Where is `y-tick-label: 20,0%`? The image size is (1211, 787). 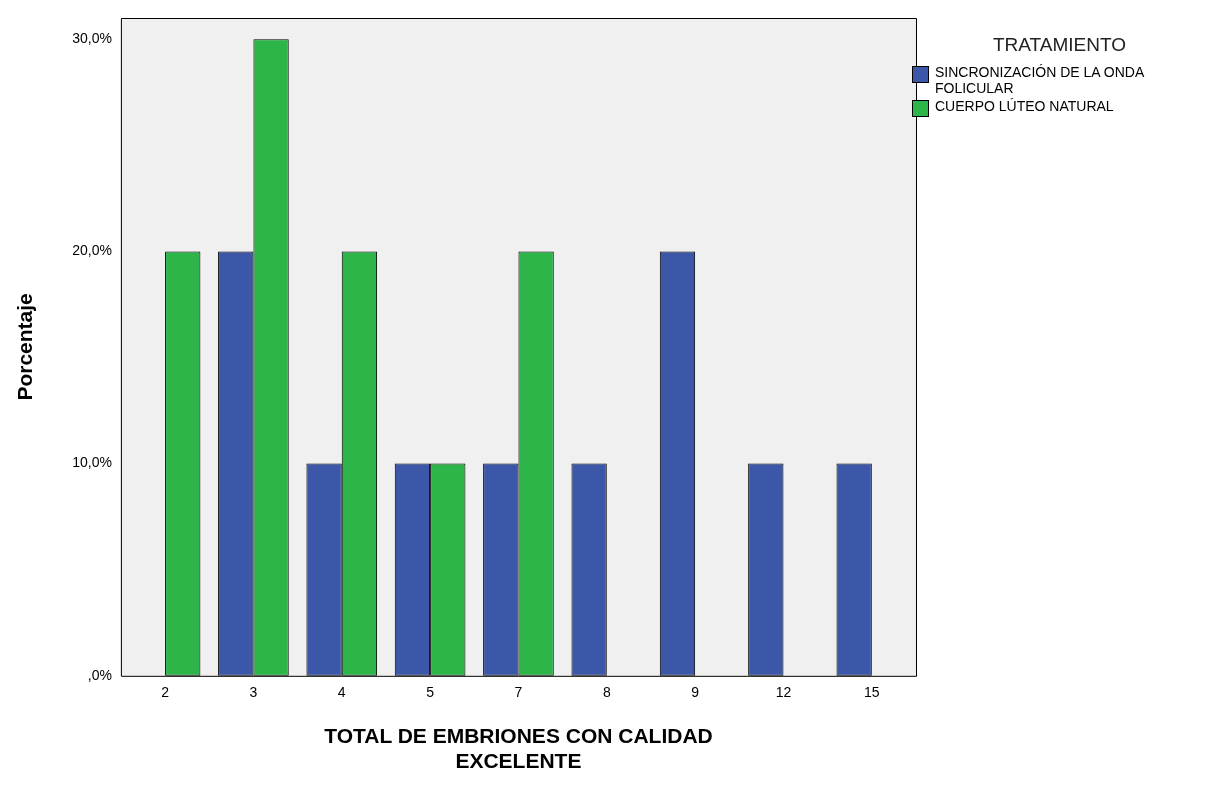 y-tick-label: 20,0% is located at coordinates (92, 250).